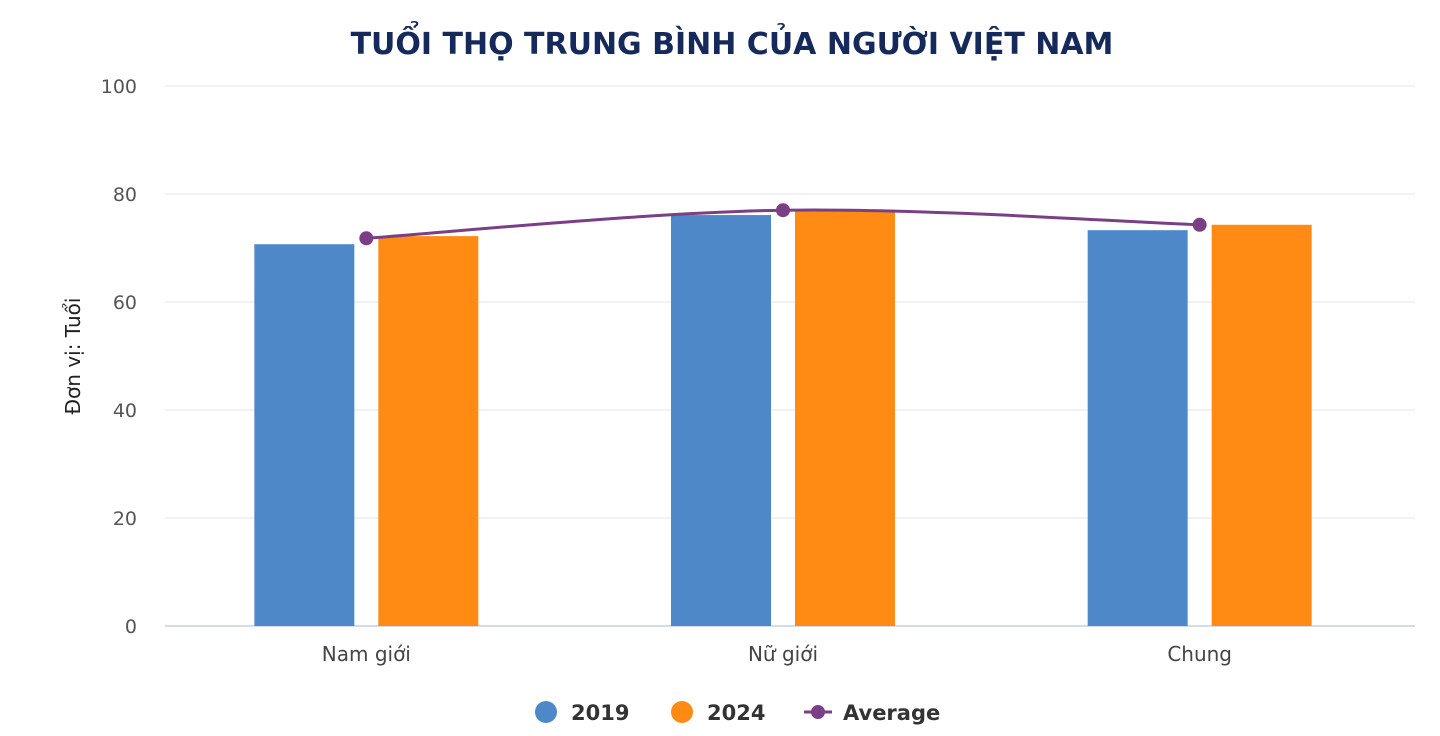 This screenshot has width=1440, height=736. Describe the element at coordinates (818, 712) in the screenshot. I see `legend-marker-Average` at that location.